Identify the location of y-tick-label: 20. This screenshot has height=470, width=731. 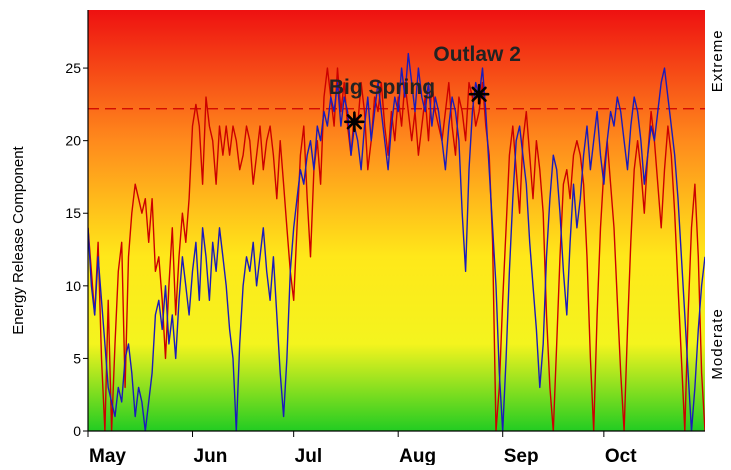
(73, 141).